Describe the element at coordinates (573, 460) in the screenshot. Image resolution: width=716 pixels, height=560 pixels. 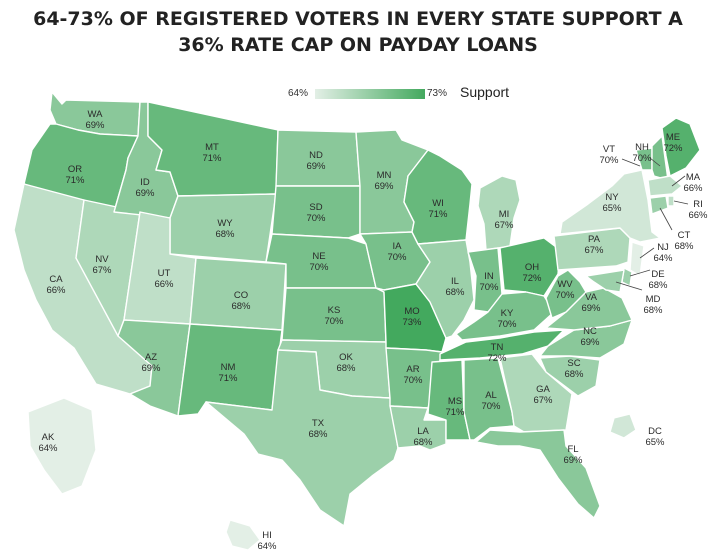
I see `state-pct-fl: 69%` at that location.